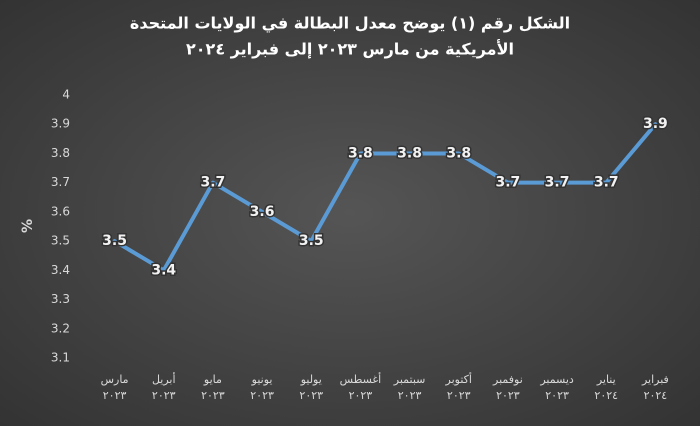 The image size is (700, 426). Describe the element at coordinates (262, 212) in the screenshot. I see `data-label: 3.6` at that location.